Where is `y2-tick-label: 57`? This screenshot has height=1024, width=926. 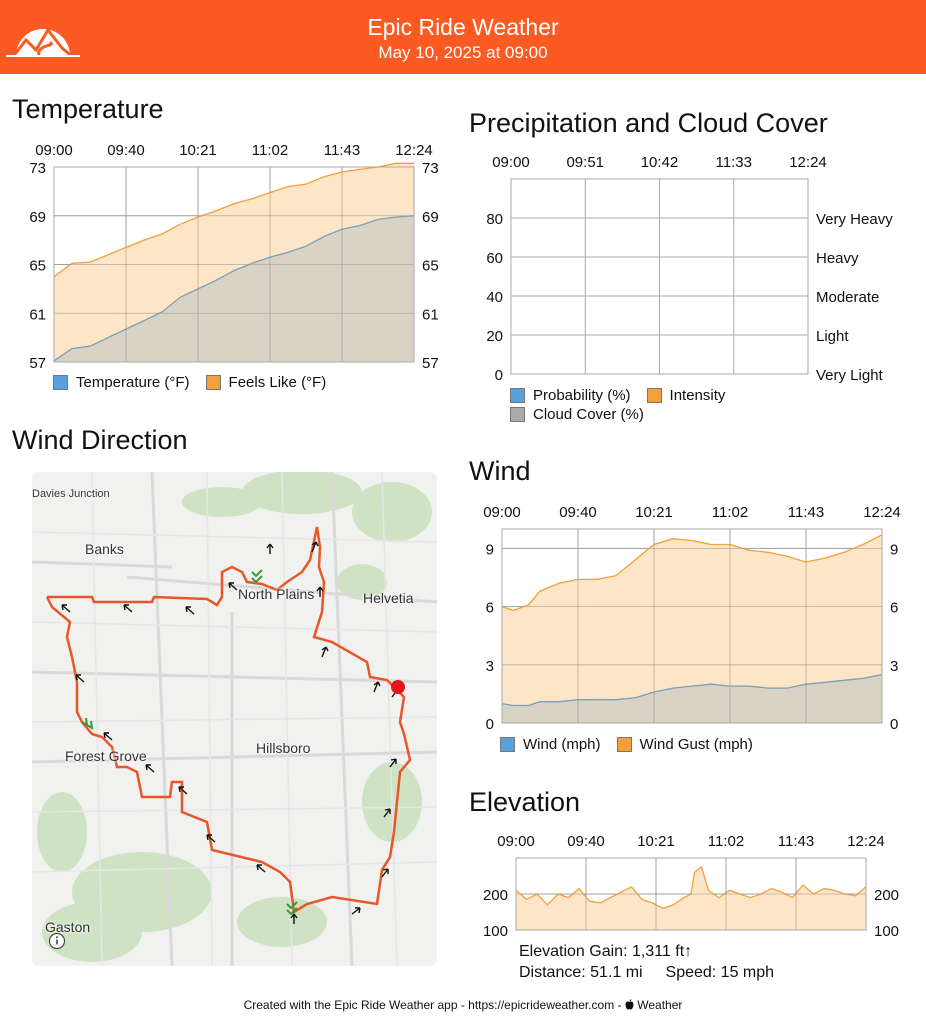
y2-tick-label: 57 is located at coordinates (430, 363).